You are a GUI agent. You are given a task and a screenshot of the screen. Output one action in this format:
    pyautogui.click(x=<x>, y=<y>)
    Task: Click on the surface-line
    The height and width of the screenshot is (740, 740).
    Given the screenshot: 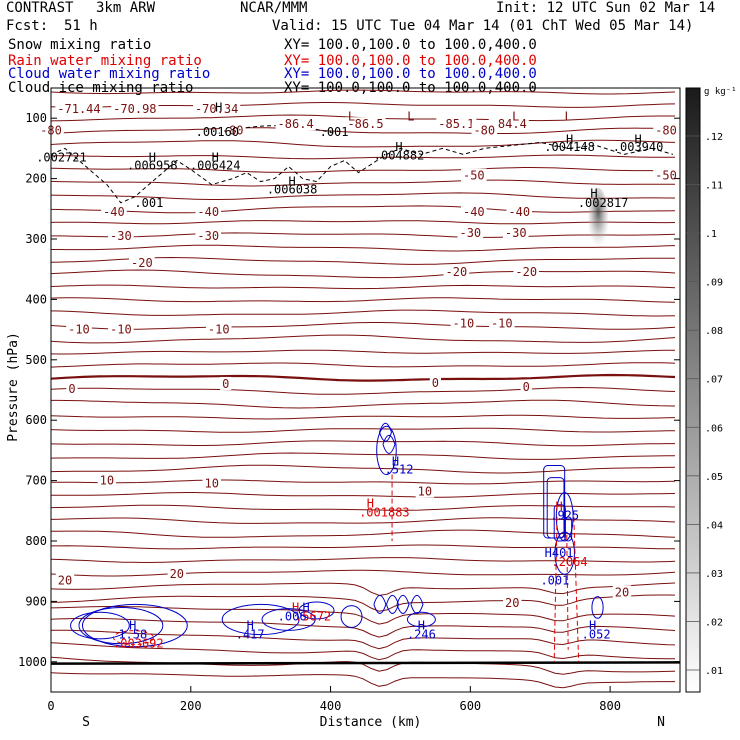 What is the action you would take?
    pyautogui.click(x=365, y=663)
    